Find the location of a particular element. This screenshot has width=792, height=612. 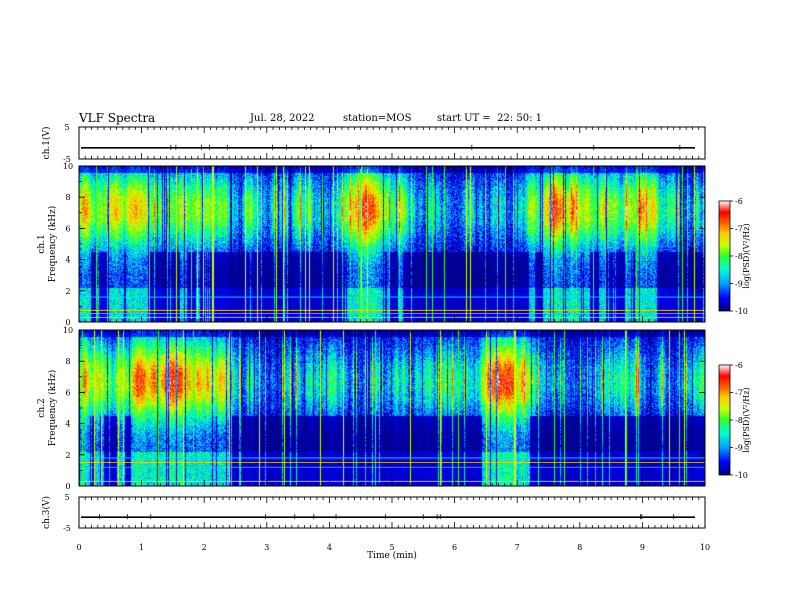

x-tick-label: 0 is located at coordinates (78, 547).